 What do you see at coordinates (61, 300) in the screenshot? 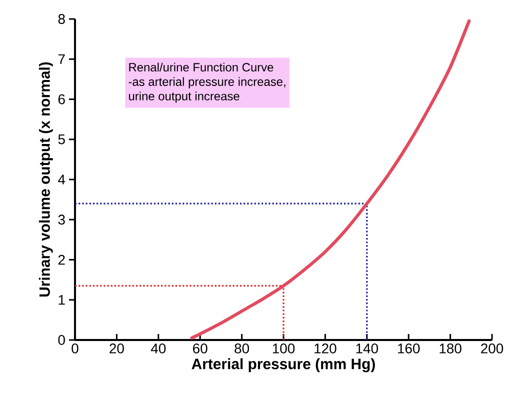
I see `y-tick-label: 1` at bounding box center [61, 300].